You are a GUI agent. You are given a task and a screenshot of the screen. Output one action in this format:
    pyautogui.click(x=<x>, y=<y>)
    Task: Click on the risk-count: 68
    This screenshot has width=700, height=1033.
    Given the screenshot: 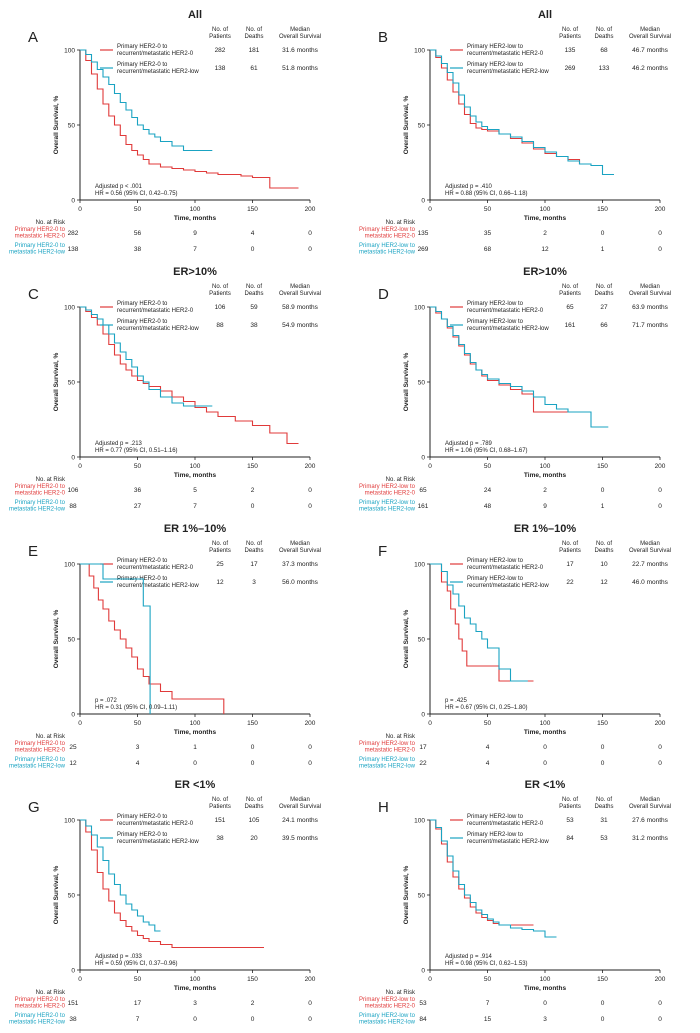 What is the action you would take?
    pyautogui.click(x=488, y=249)
    